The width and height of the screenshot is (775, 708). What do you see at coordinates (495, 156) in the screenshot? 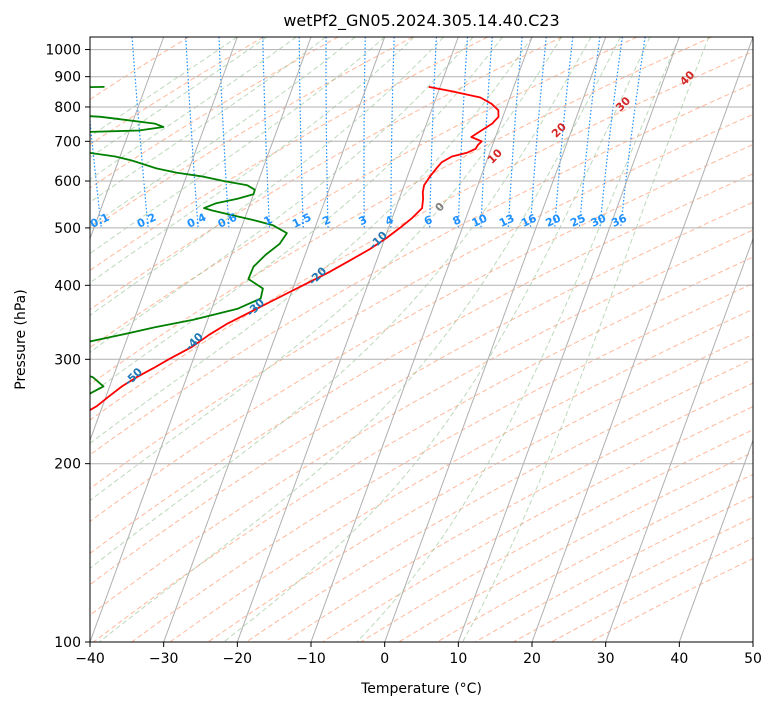
I see `isotherm-label: 10` at bounding box center [495, 156].